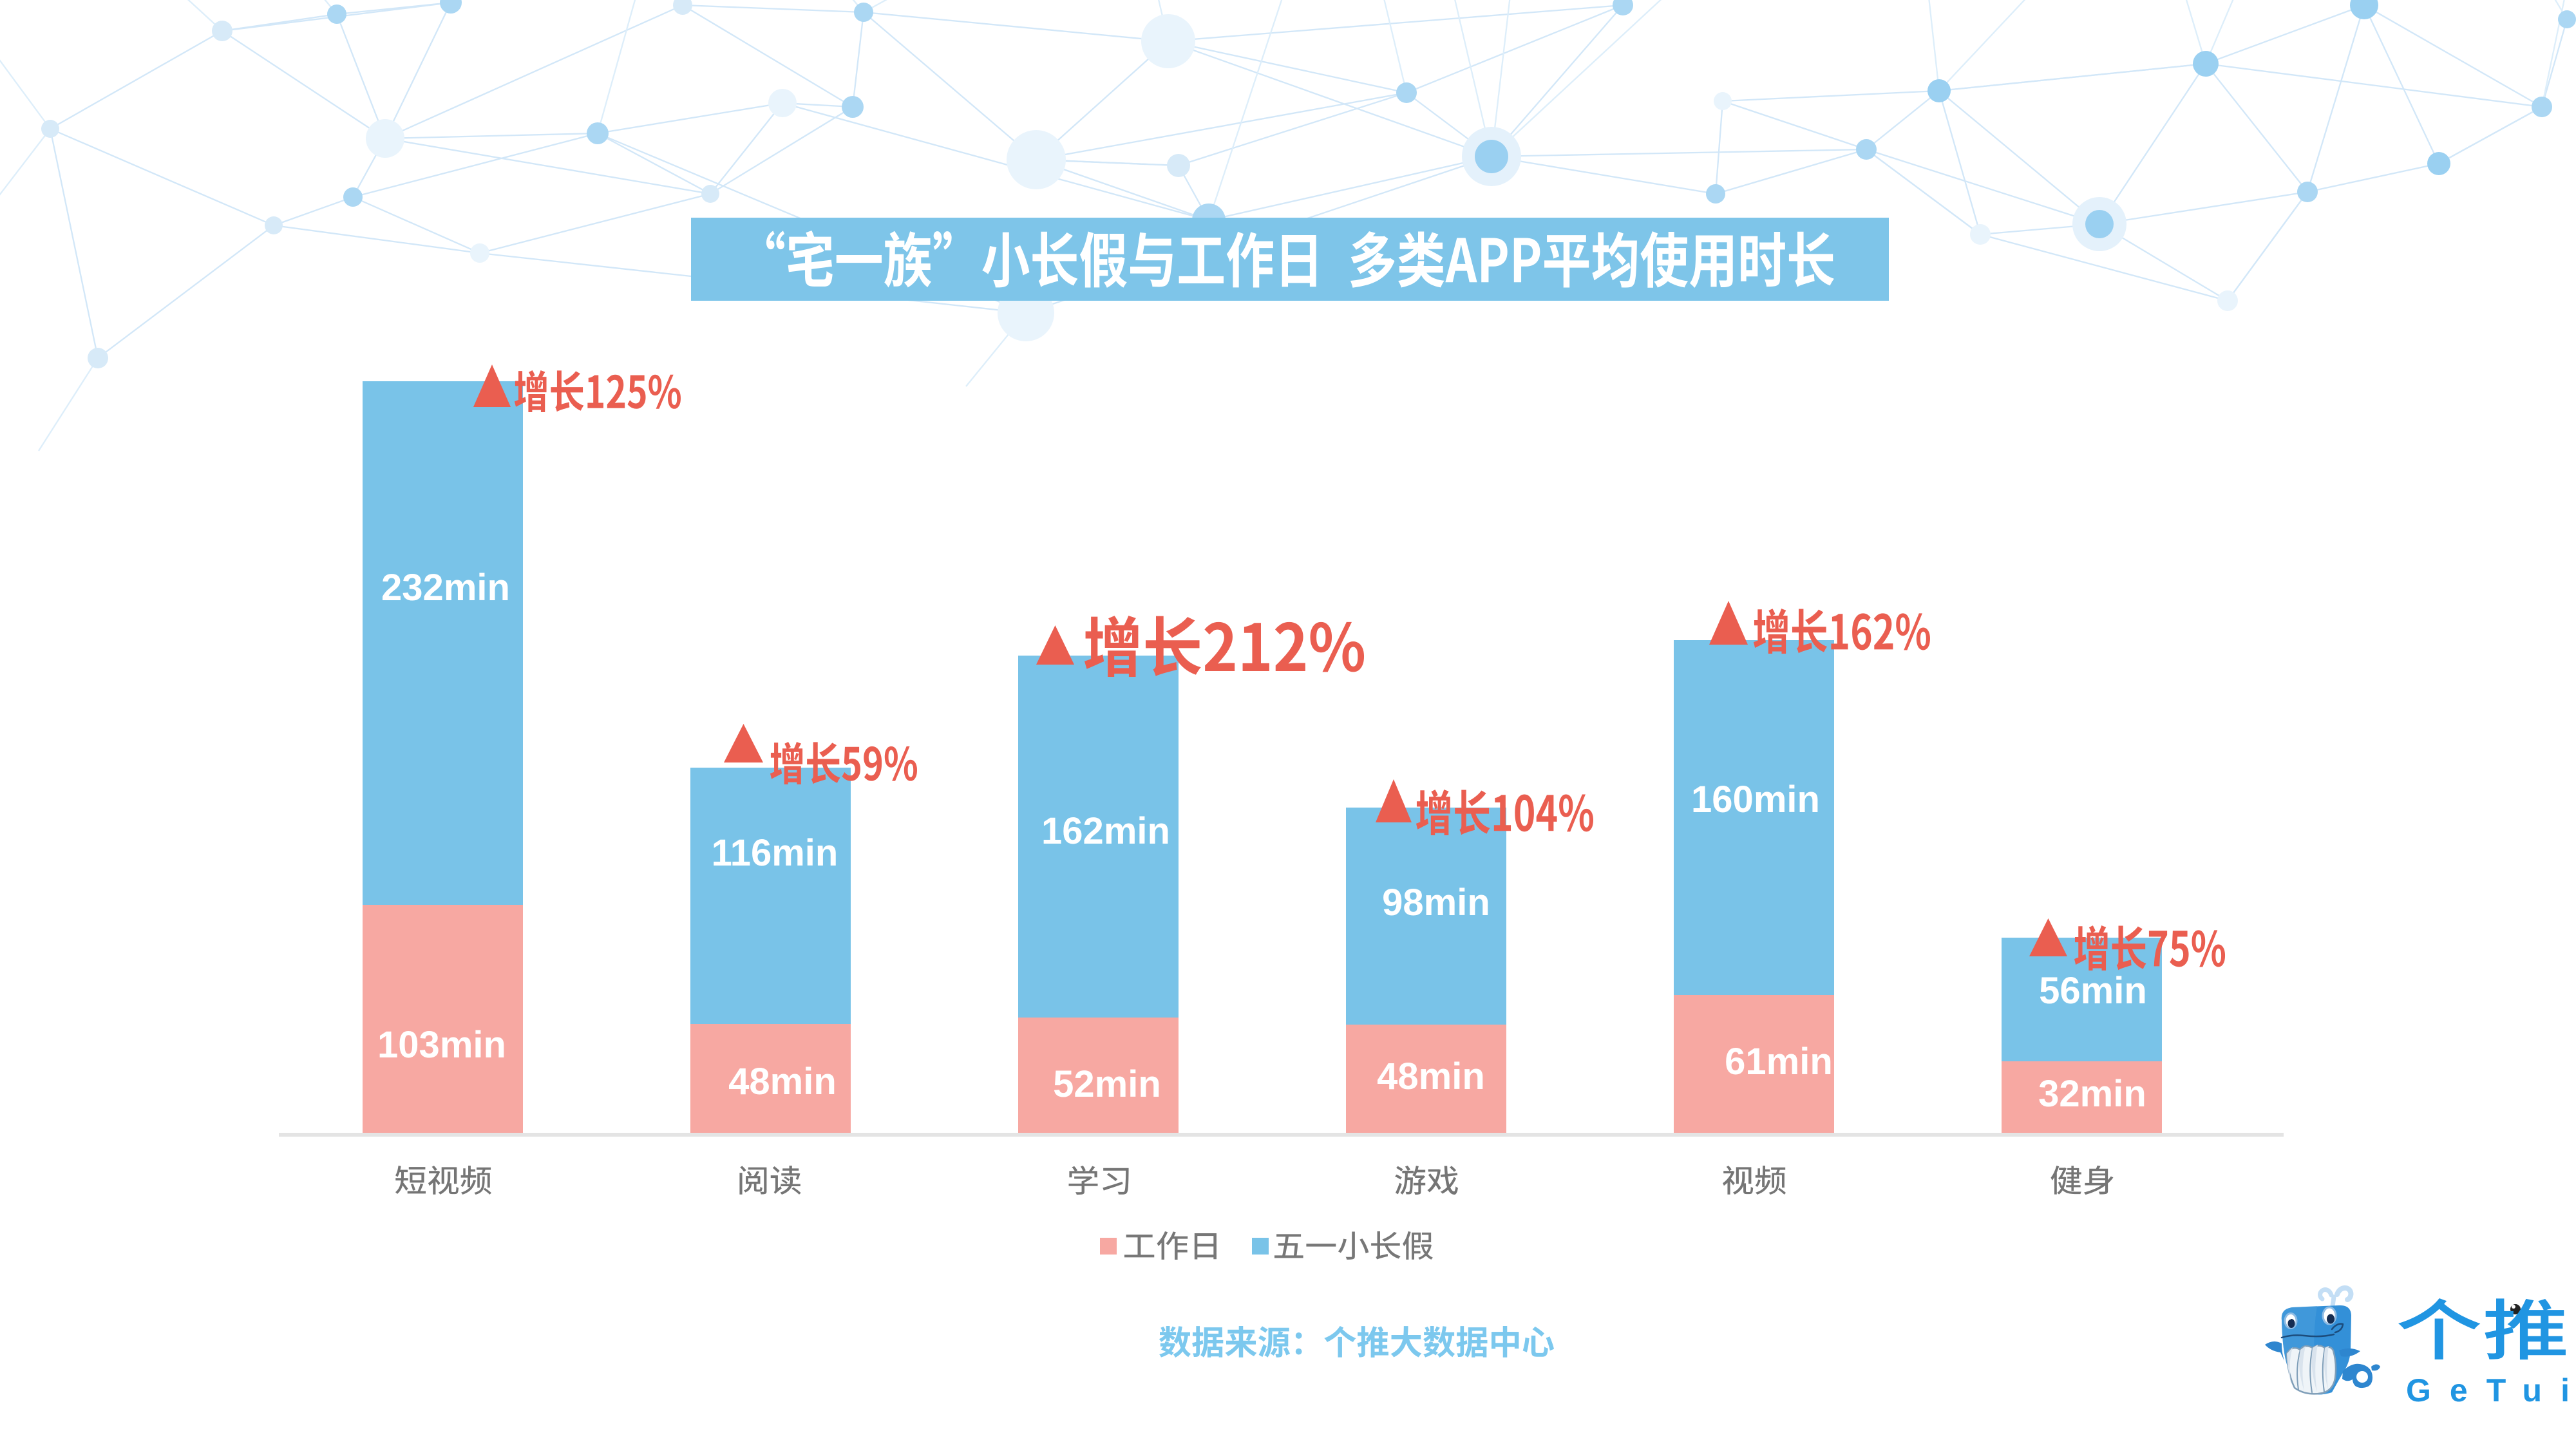 The image size is (2576, 1449). What do you see at coordinates (775, 853) in the screenshot?
I see `svg-text: 116min` at bounding box center [775, 853].